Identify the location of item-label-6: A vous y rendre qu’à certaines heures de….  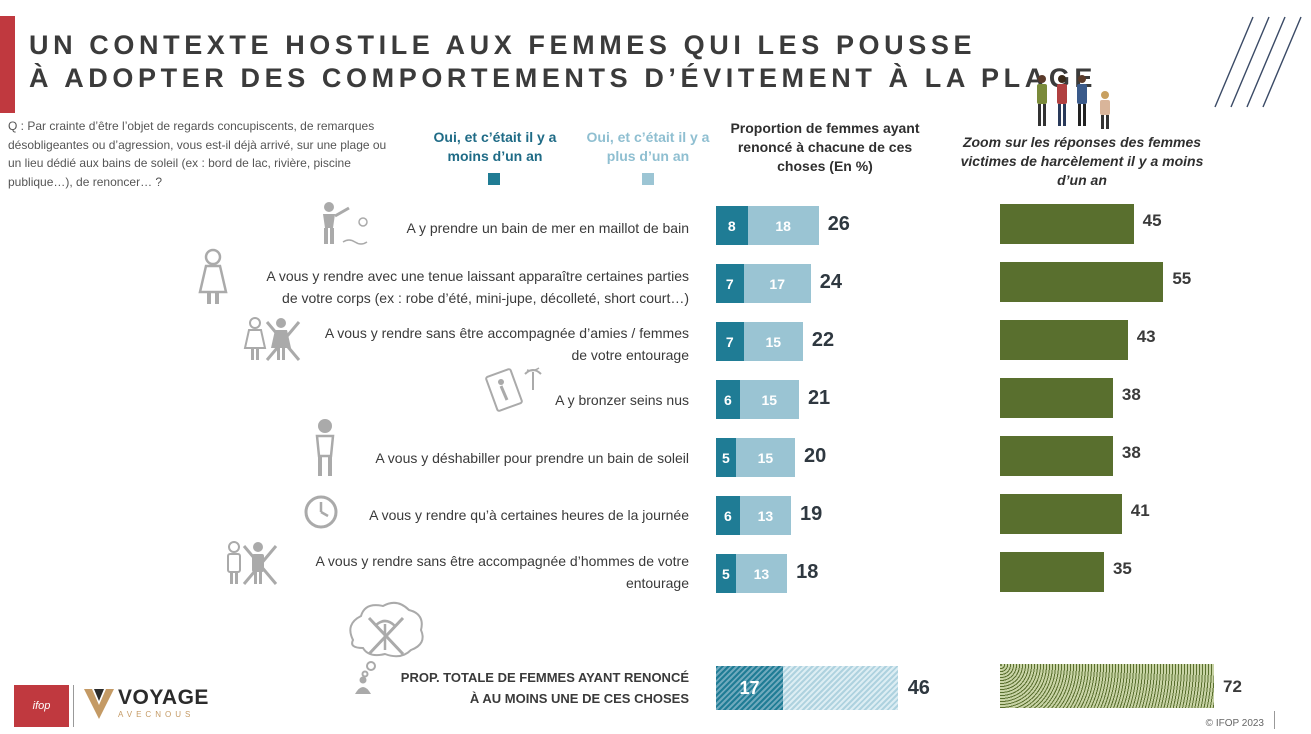
(529, 516).